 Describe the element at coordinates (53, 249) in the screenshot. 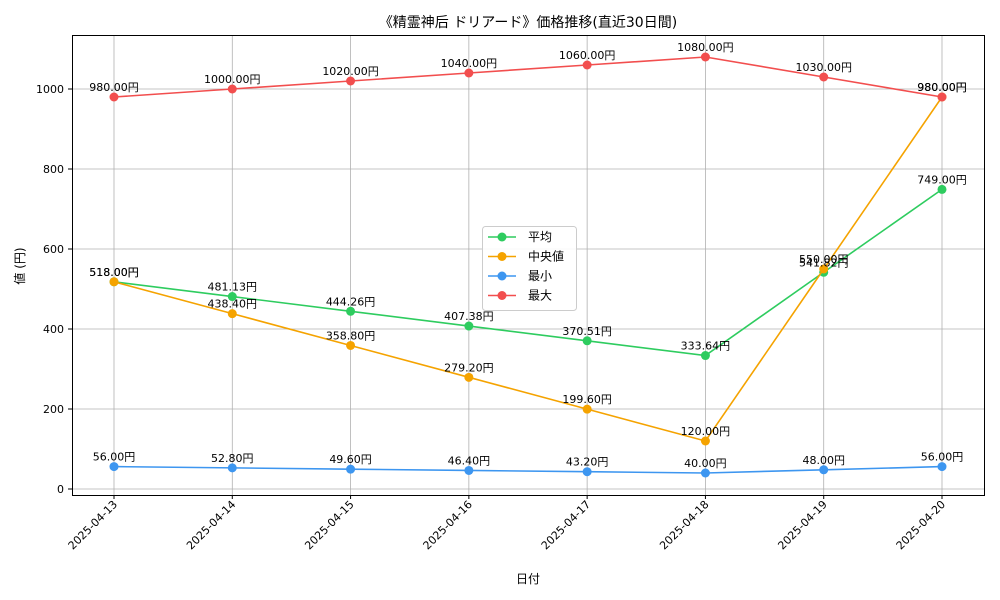

I see `y-tick-label: 600` at that location.